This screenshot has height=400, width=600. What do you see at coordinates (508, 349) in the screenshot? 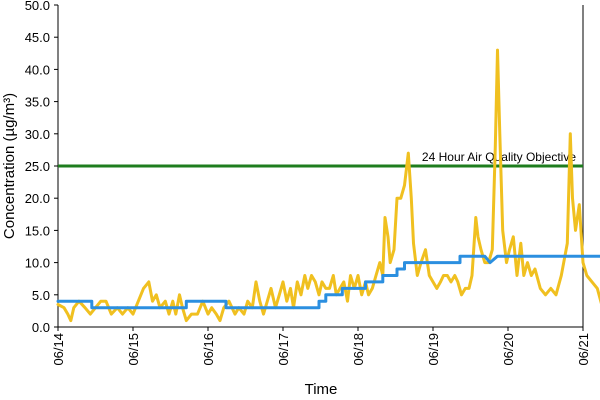
I see `x-tick-label: 06/20` at bounding box center [508, 349].